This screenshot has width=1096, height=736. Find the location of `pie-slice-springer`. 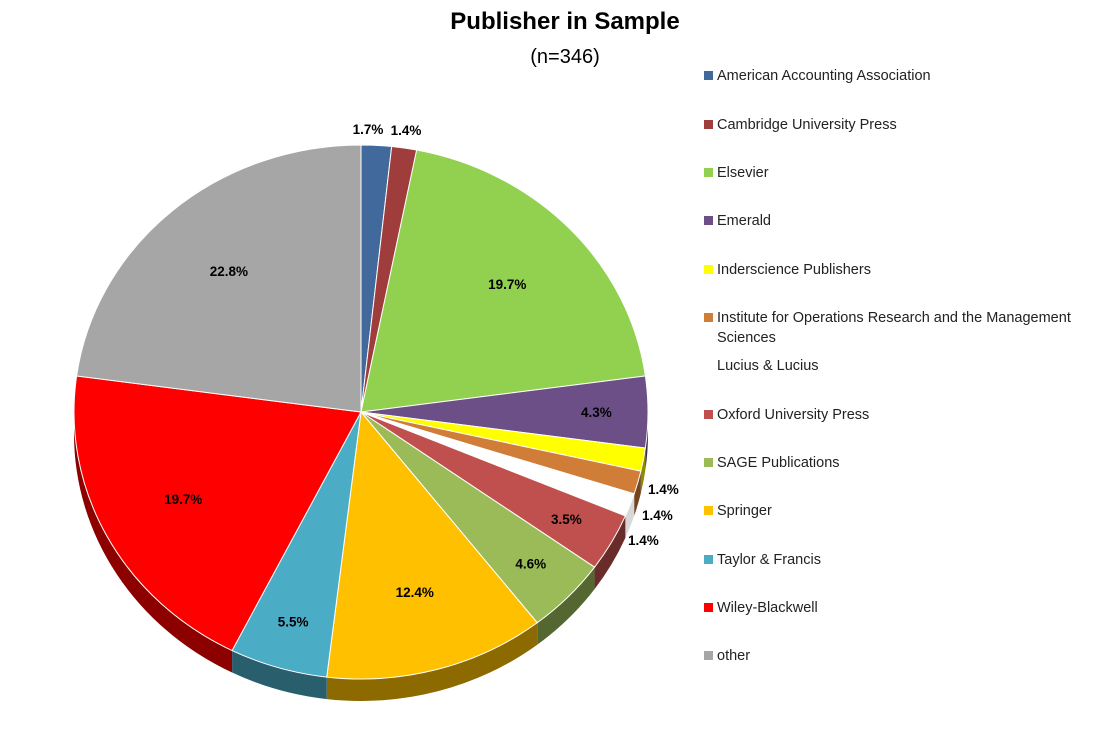

pie-slice-springer is located at coordinates (432, 545).